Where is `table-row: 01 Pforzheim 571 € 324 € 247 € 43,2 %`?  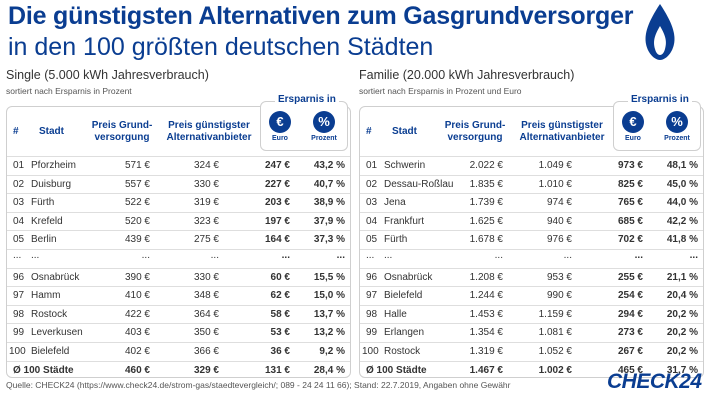 table-row: 01 Pforzheim 571 € 324 € 247 € 43,2 % is located at coordinates (178, 165).